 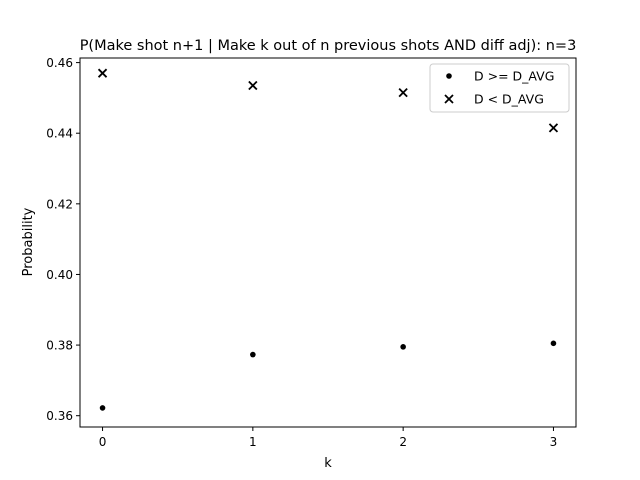 I want to click on legend: D >= D_AVG D < D_AVG, so click(x=499, y=88).